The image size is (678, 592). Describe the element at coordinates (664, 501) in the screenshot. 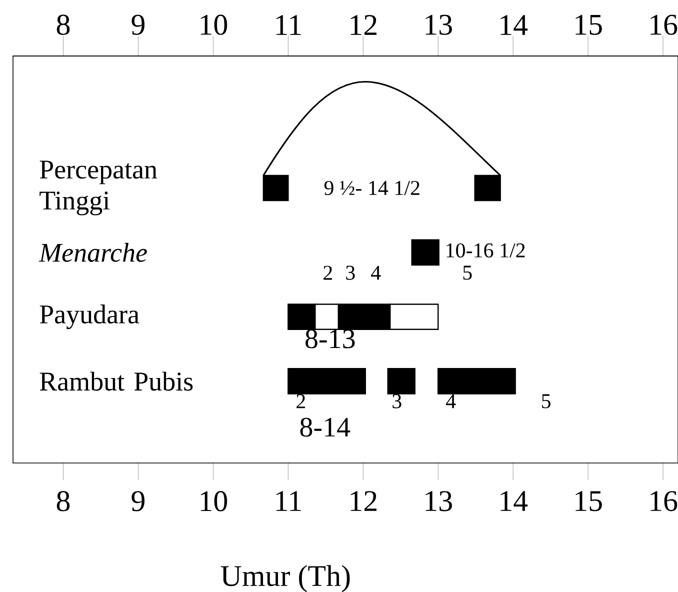

I see `x-tick-label: 16` at that location.